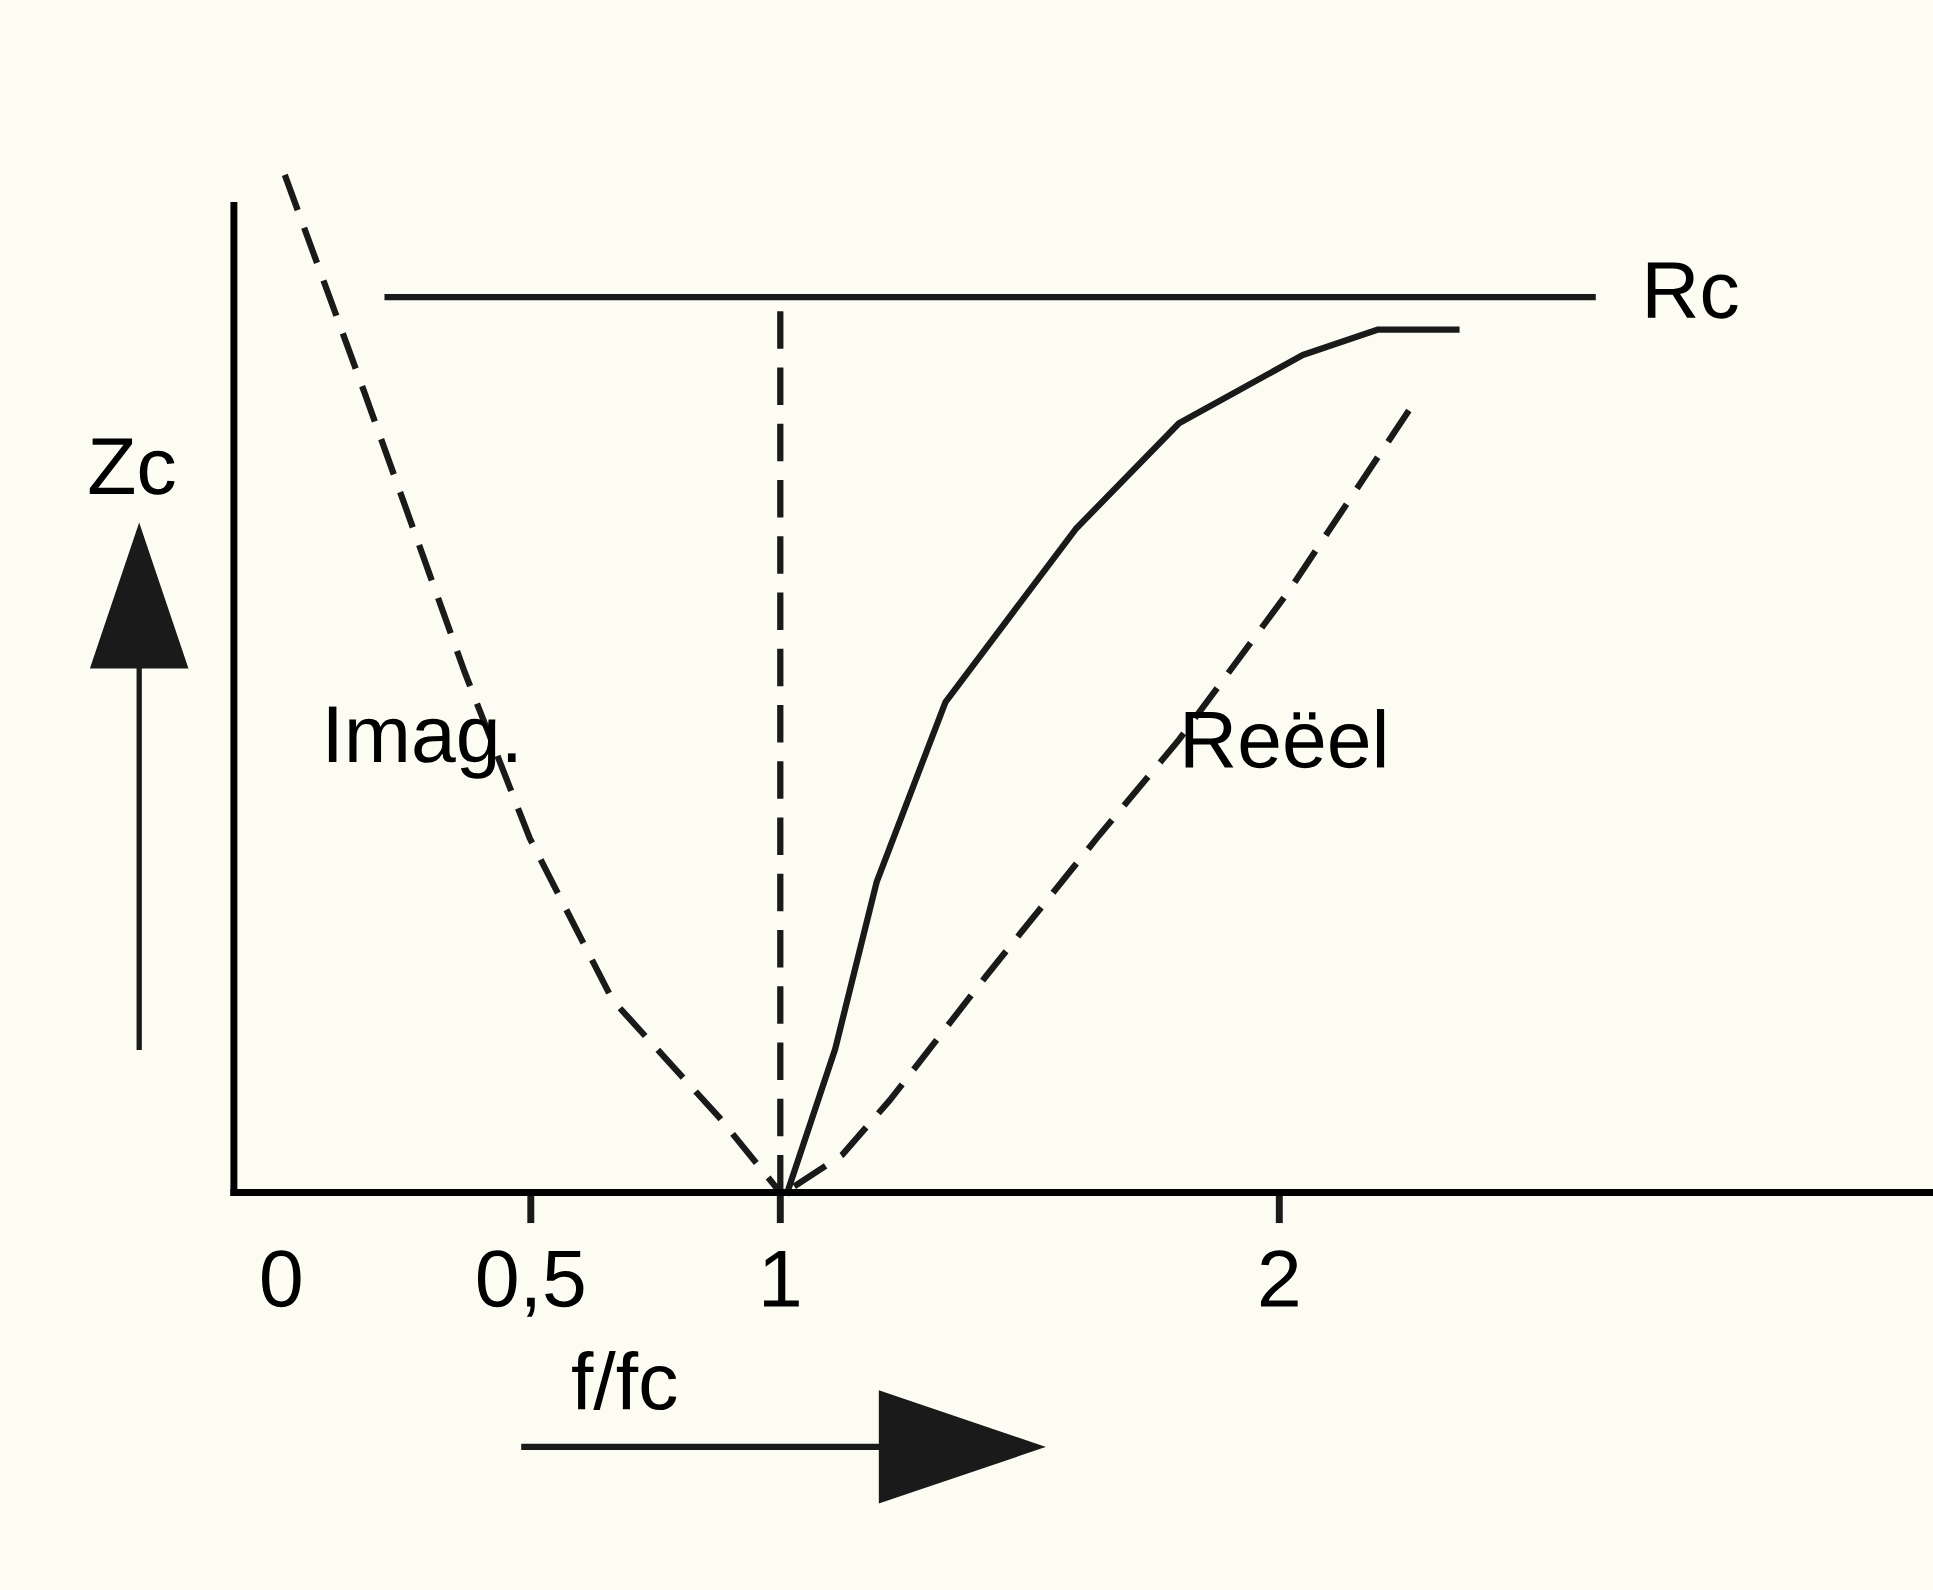  Describe the element at coordinates (1279, 1278) in the screenshot. I see `x-tick-label: 2` at that location.